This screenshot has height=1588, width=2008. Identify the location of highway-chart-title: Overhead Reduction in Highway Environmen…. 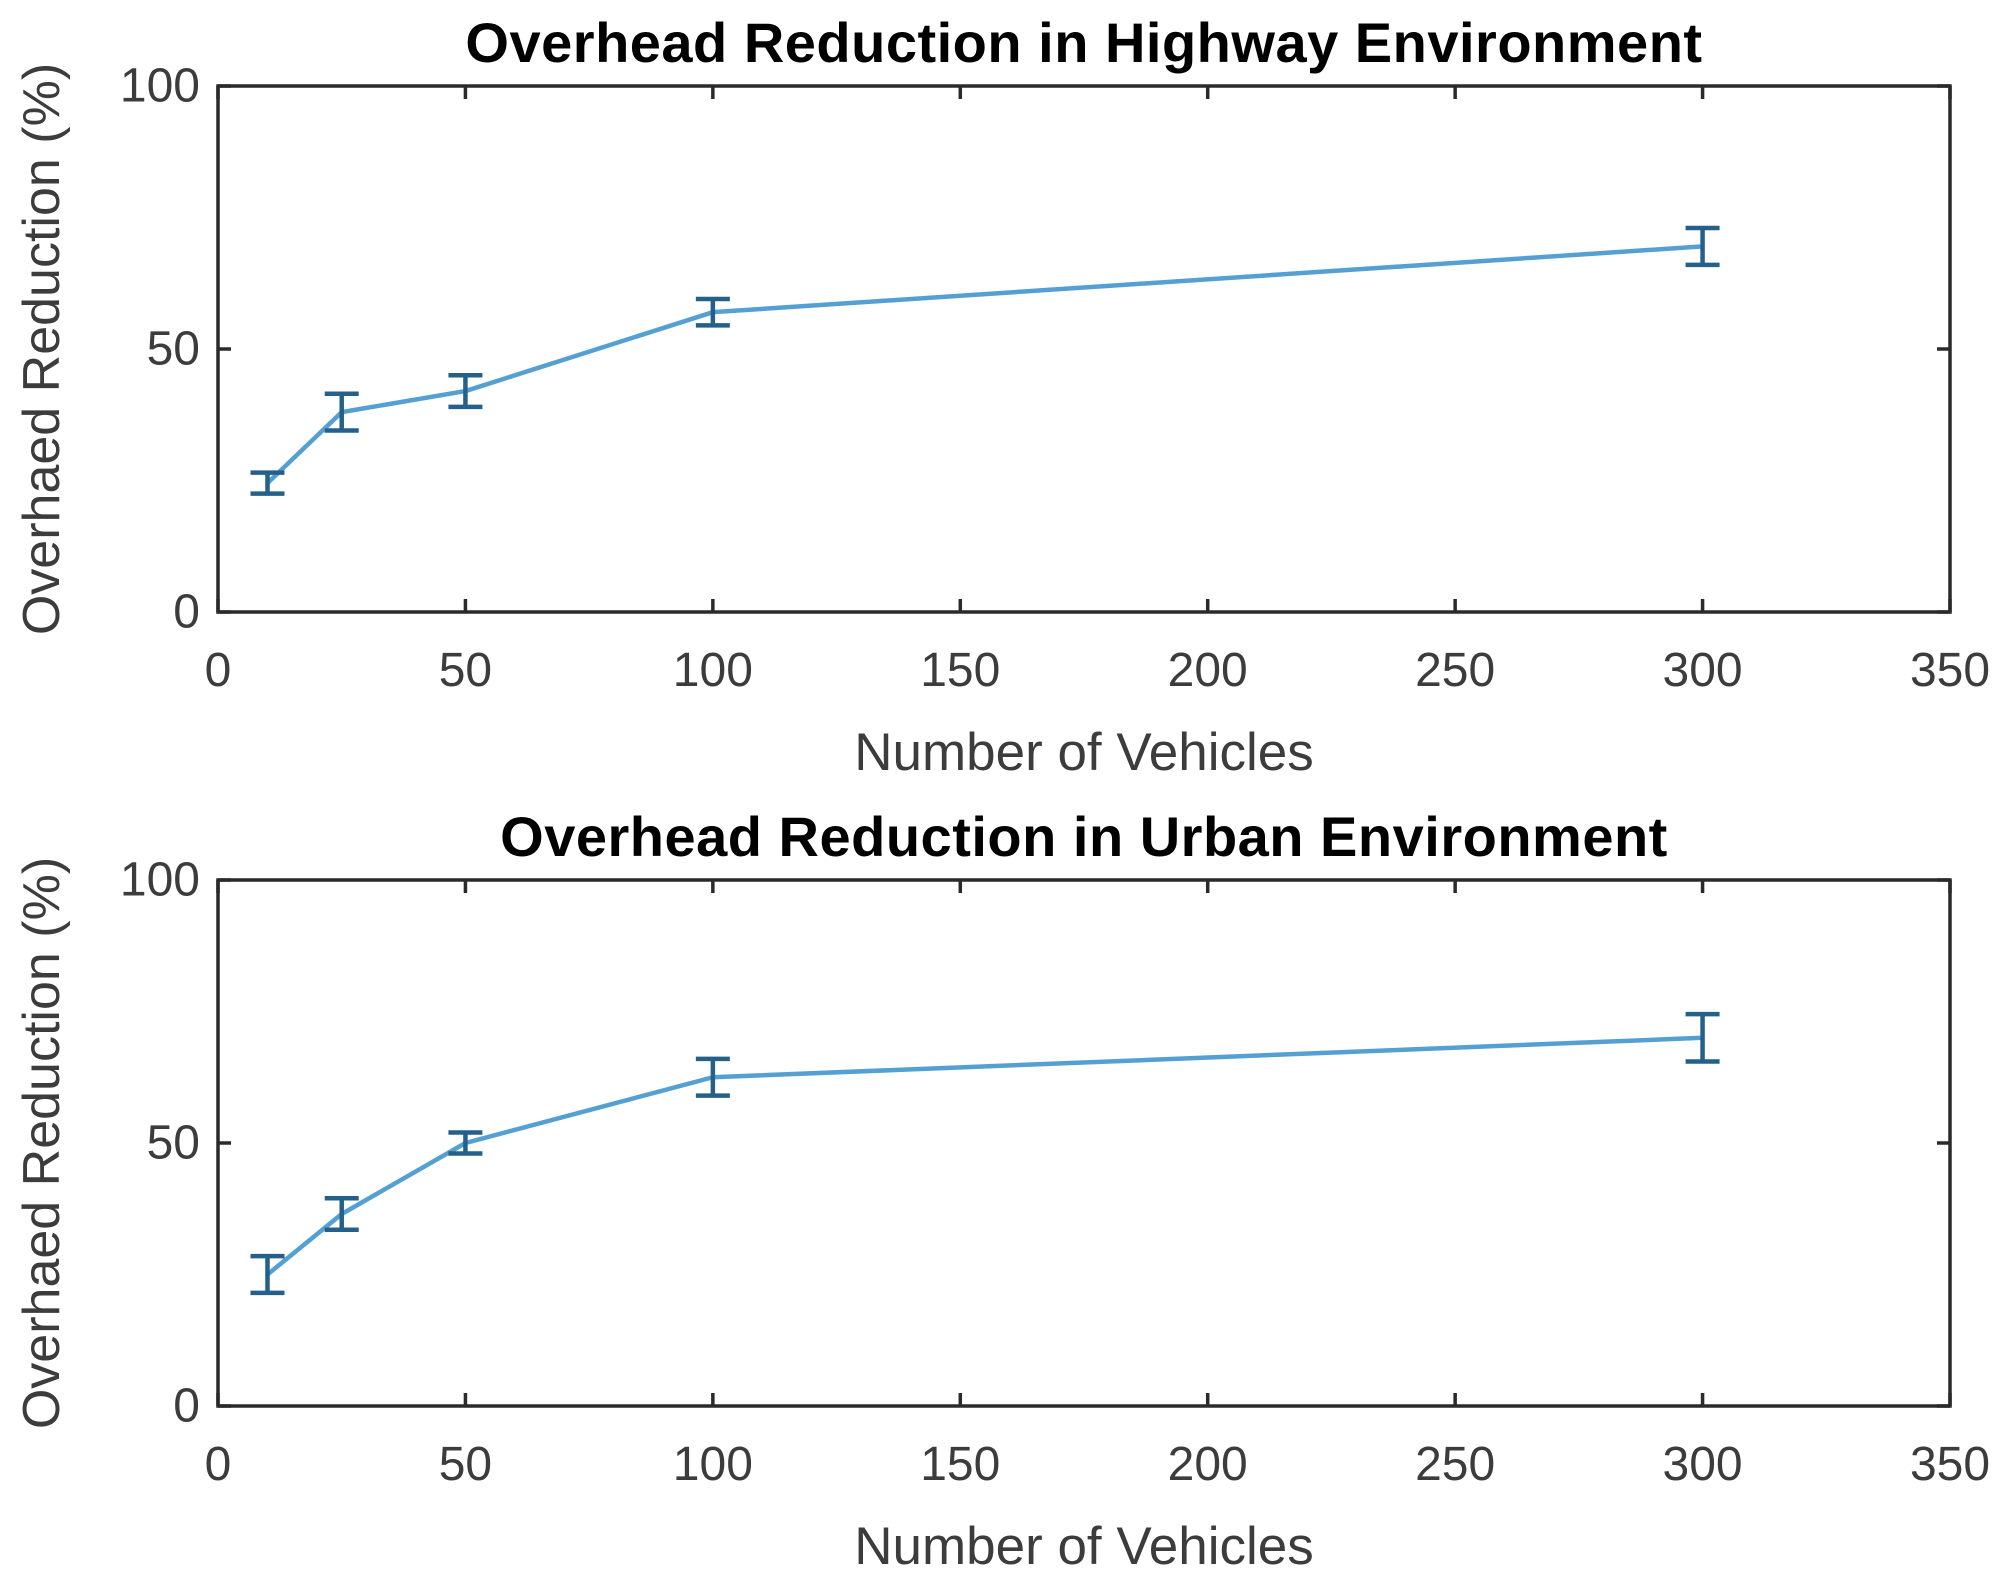
(1084, 42).